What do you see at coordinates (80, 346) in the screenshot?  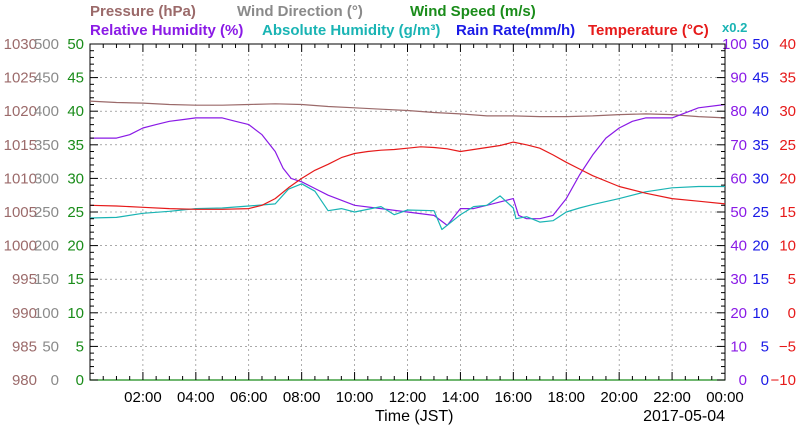 I see `y-tick-label-wind_speed: 5` at bounding box center [80, 346].